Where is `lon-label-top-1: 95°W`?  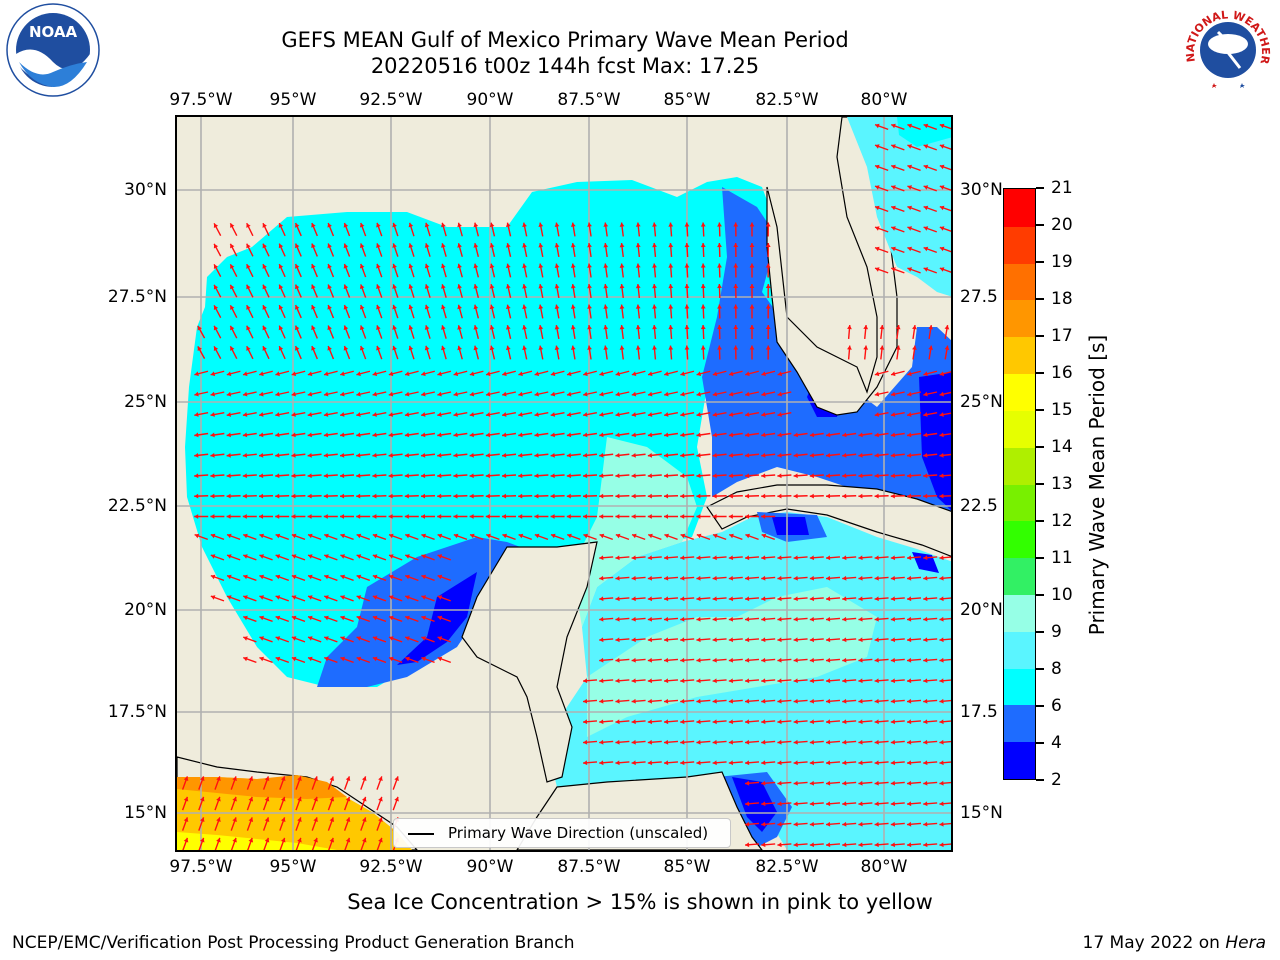
lon-label-top-1: 95°W is located at coordinates (293, 100).